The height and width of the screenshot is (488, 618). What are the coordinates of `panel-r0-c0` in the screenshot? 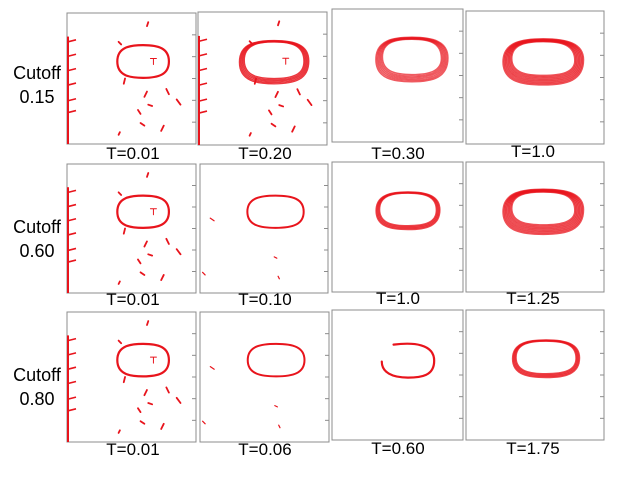 It's located at (131, 78).